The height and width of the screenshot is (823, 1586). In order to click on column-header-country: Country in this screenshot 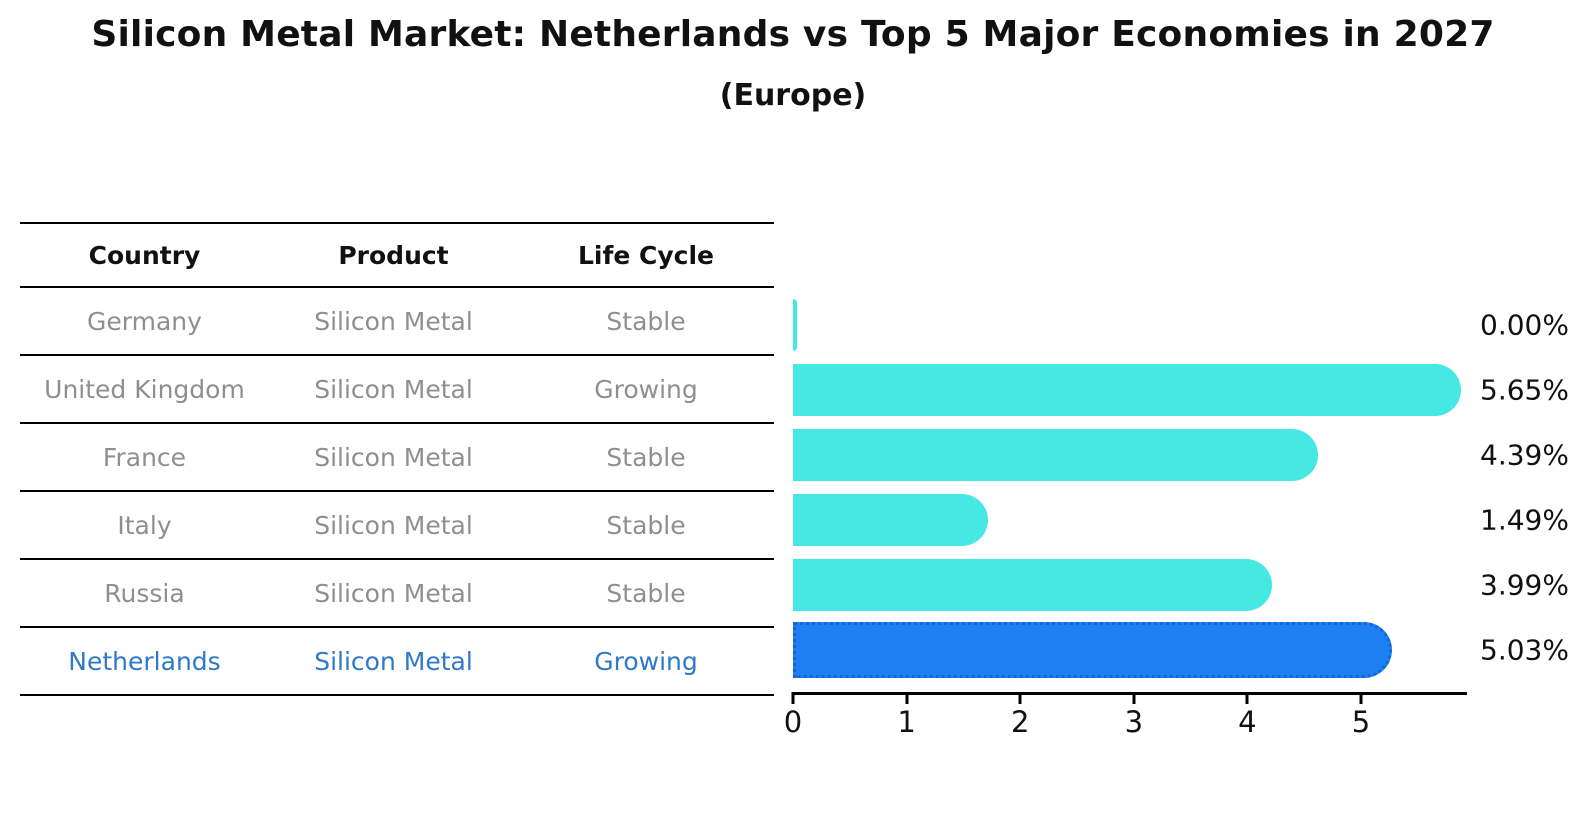, I will do `click(144, 255)`.